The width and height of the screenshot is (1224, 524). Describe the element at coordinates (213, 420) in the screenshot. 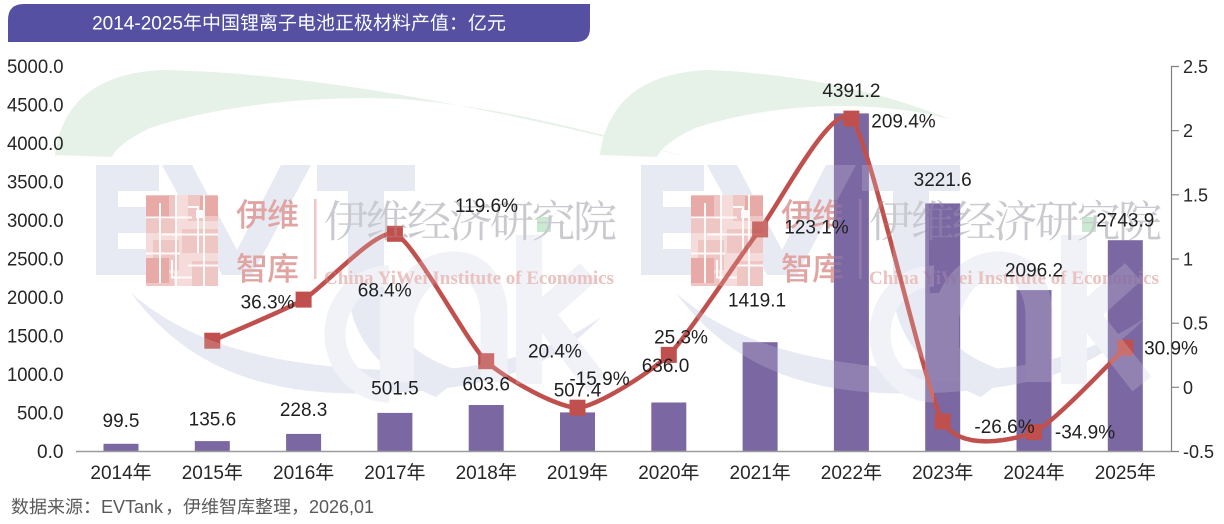

I see `svg-text: 135.6` at that location.